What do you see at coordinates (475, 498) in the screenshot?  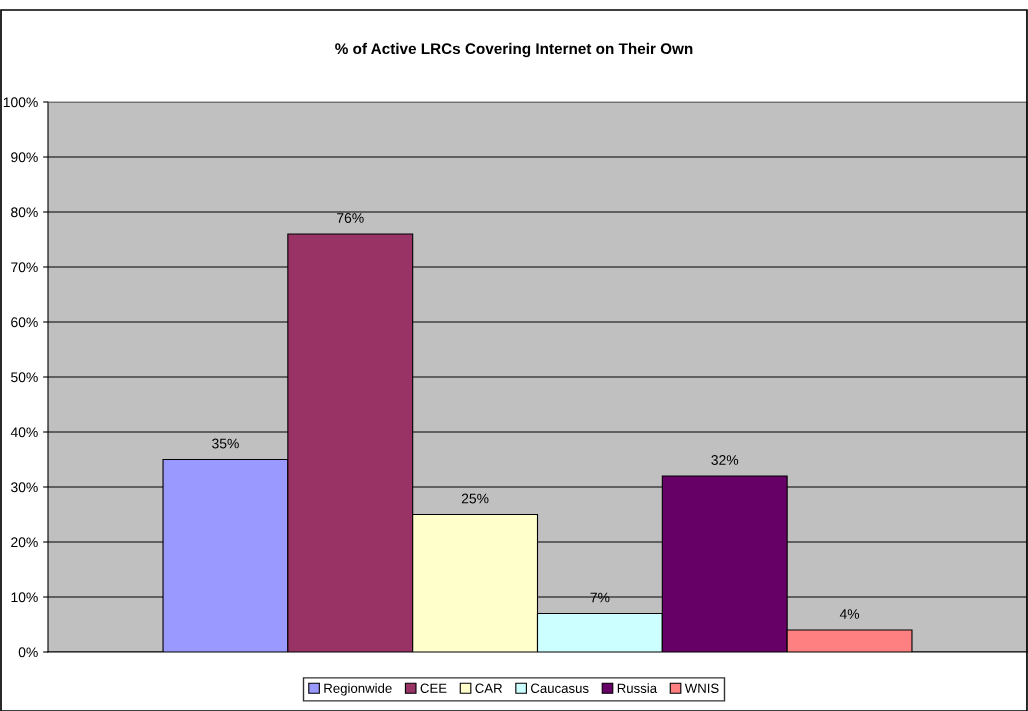 I see `data-label: 25%` at bounding box center [475, 498].